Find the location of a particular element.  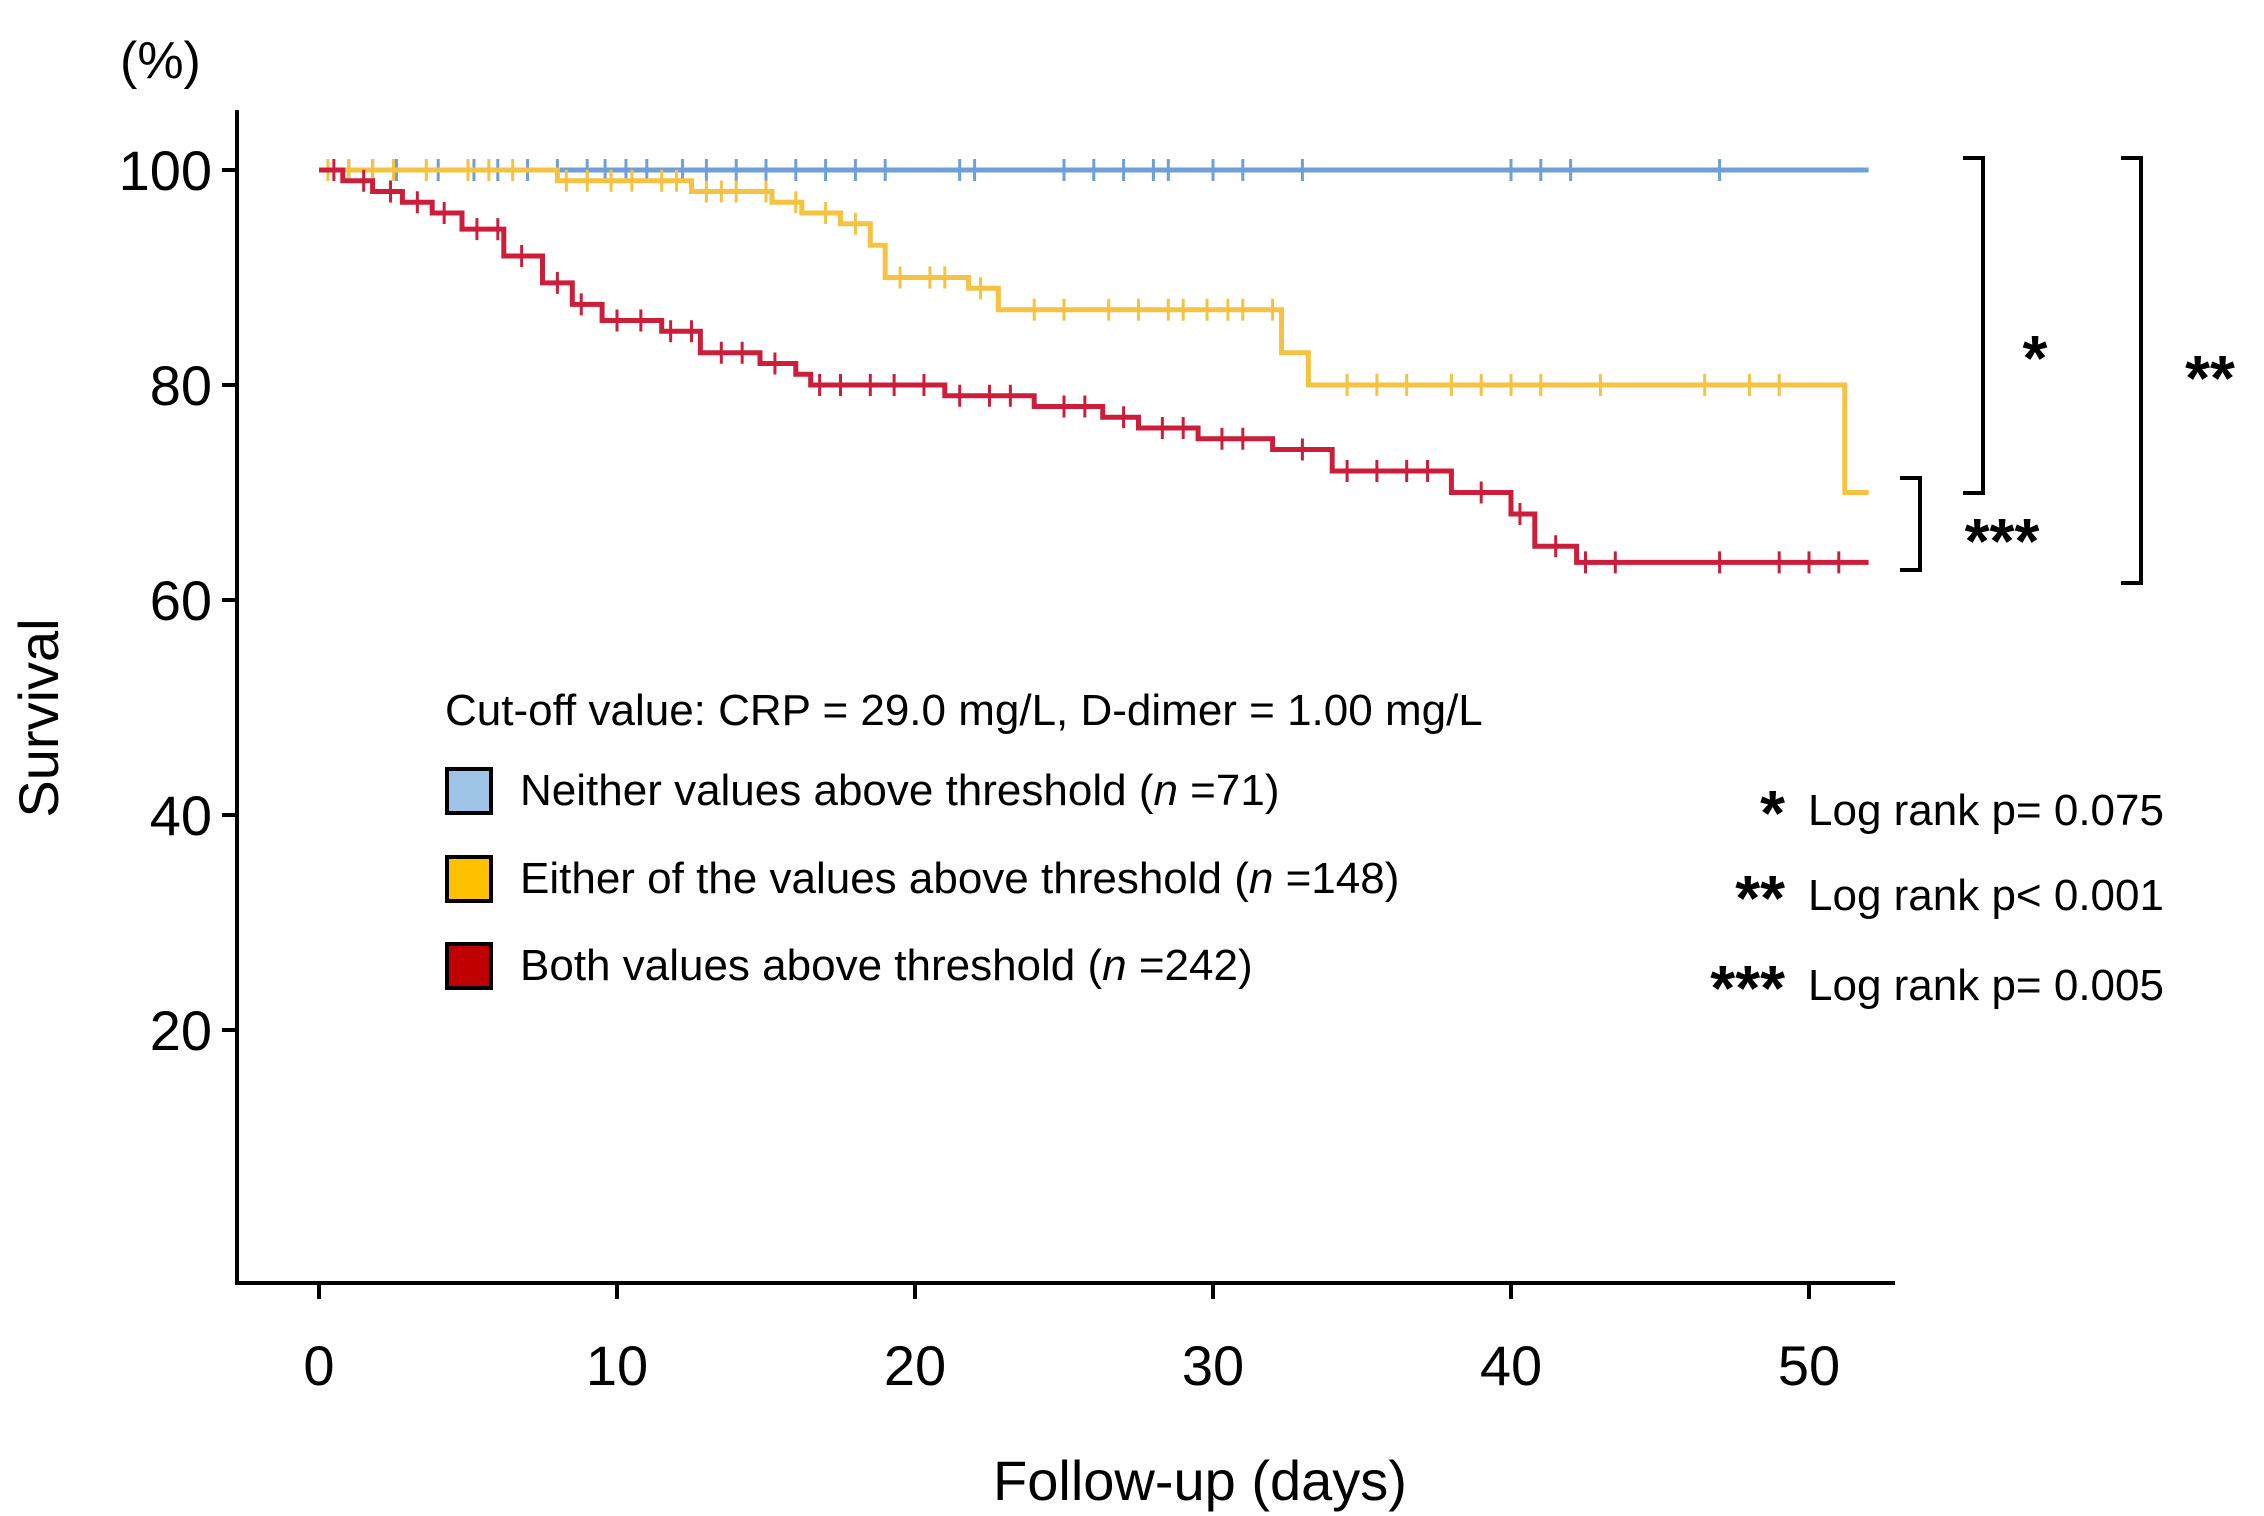

stat-row-3: *** Log rank p= 0.005 is located at coordinates (1937, 988).